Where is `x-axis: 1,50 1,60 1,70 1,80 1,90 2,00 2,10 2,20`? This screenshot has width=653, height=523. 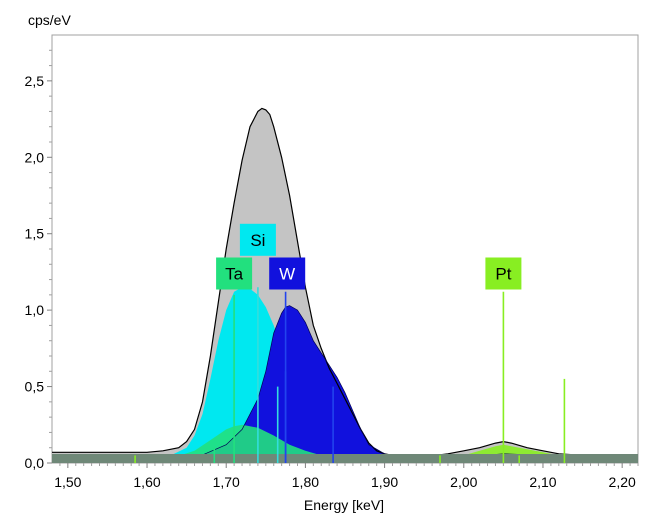
x-axis: 1,50 1,60 1,70 1,80 1,90 2,00 2,10 2,20 is located at coordinates (346, 476).